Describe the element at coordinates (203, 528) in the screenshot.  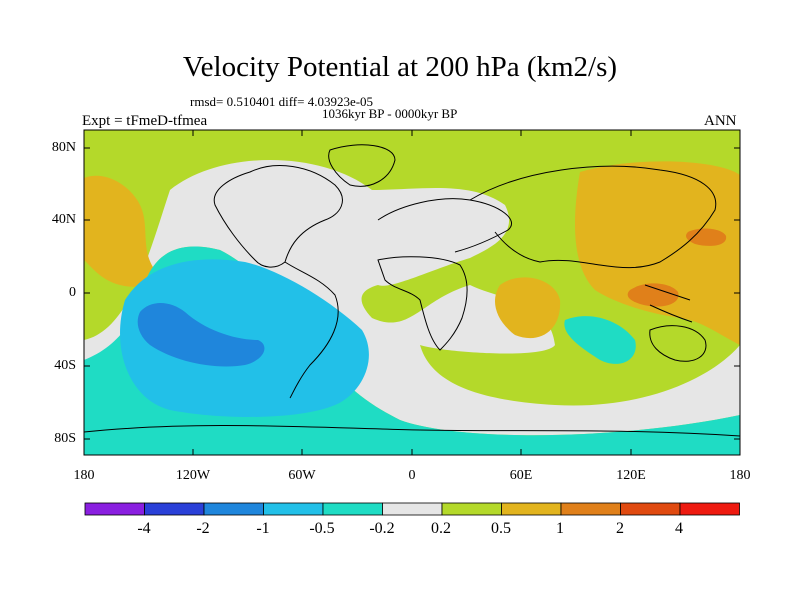
I see `colorbar-label: -2` at that location.